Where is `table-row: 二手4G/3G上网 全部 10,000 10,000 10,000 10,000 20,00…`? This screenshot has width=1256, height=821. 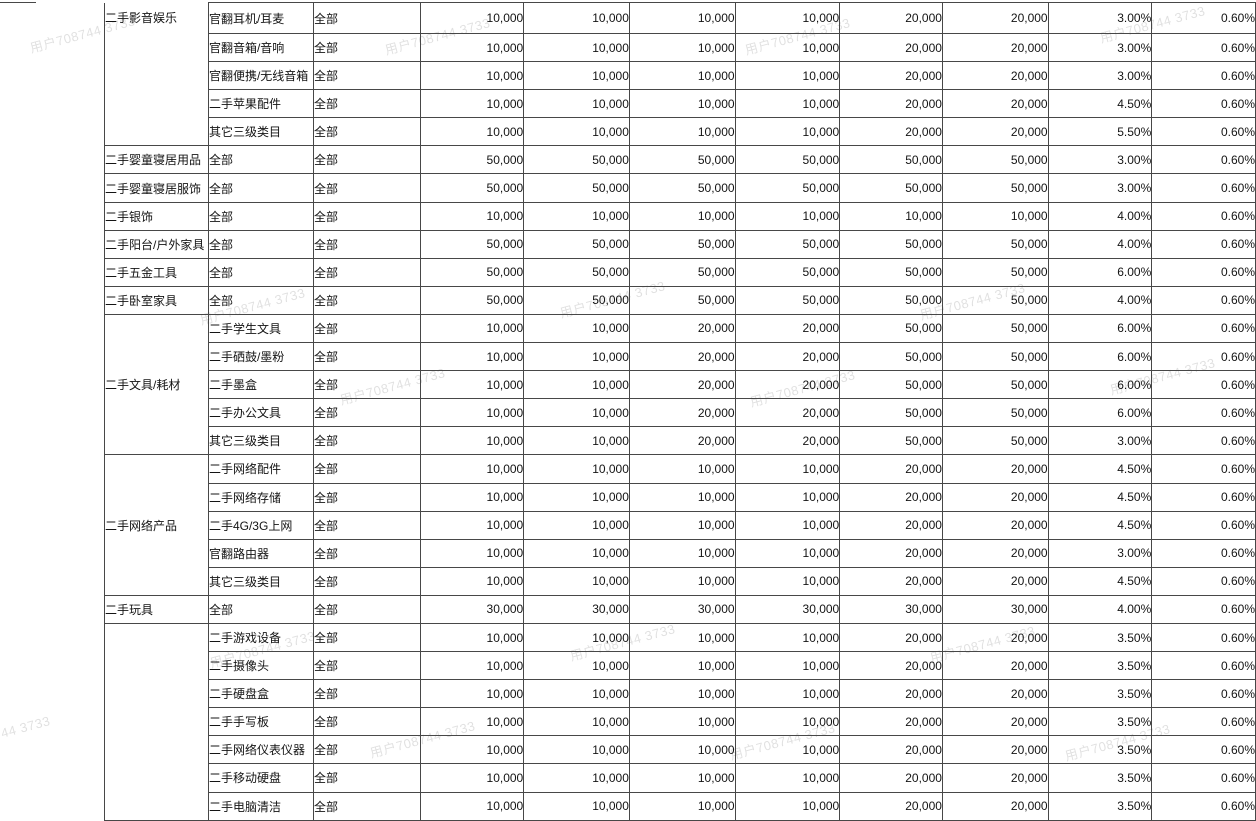 table-row: 二手4G/3G上网 全部 10,000 10,000 10,000 10,000 20,00… is located at coordinates (680, 525).